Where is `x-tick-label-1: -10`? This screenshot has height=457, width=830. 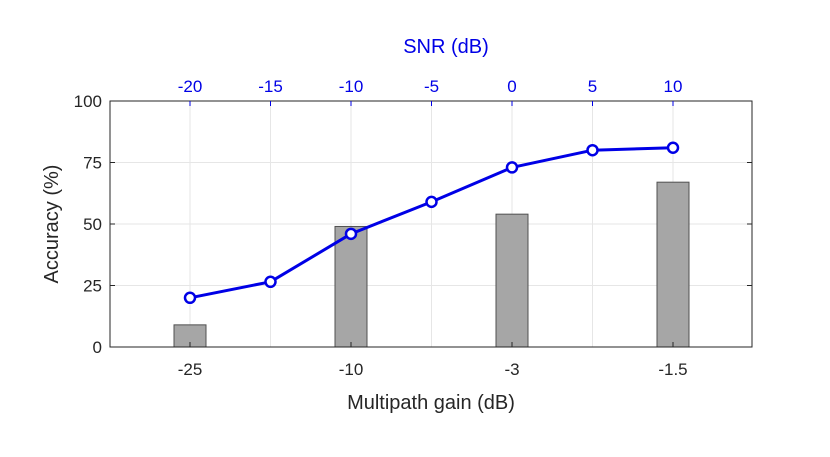 x-tick-label-1: -10 is located at coordinates (351, 369).